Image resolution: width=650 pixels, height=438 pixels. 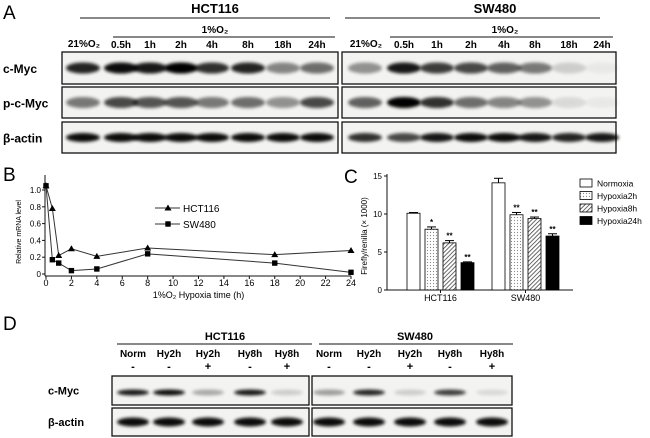 I want to click on y-tick-label: 1.0, so click(x=36, y=190).